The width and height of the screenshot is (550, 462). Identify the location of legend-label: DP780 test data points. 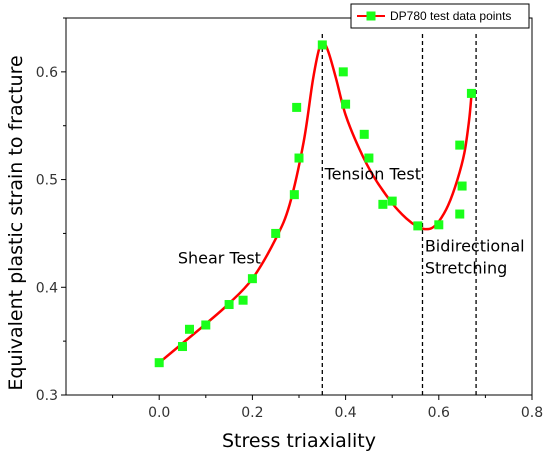
(450, 16).